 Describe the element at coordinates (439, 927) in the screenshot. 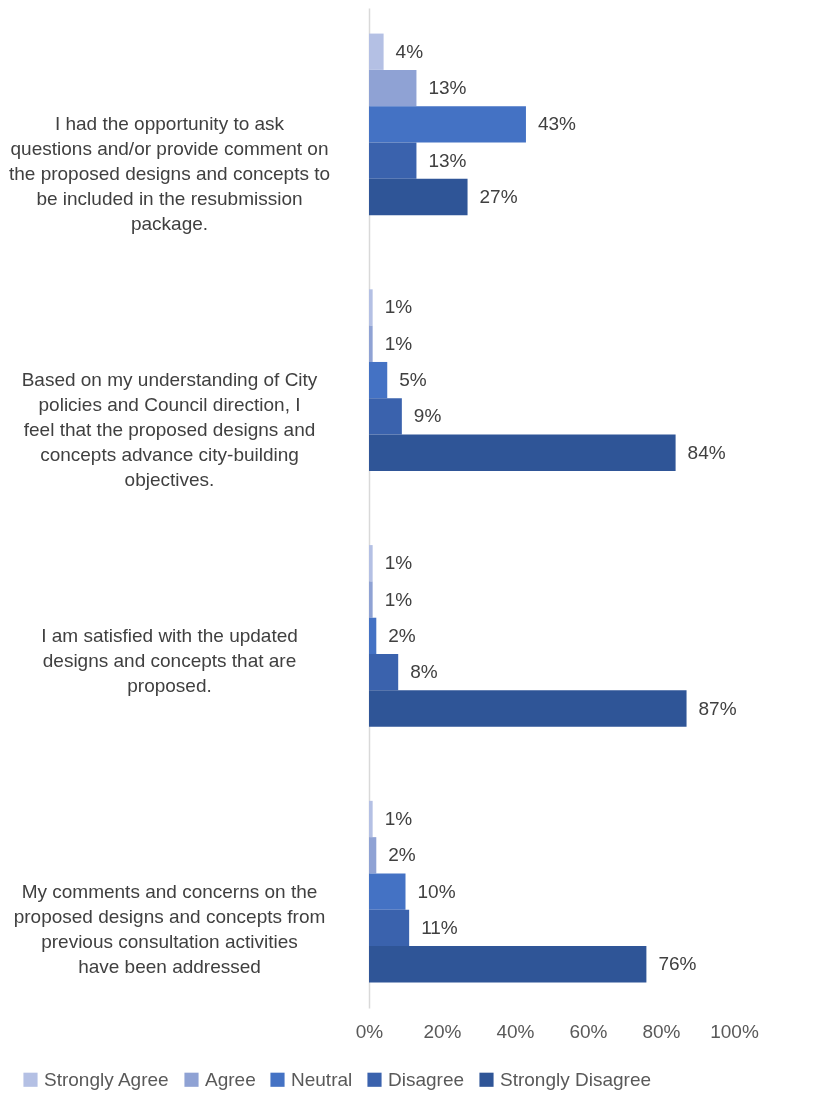

I see `data-label: 11%` at that location.